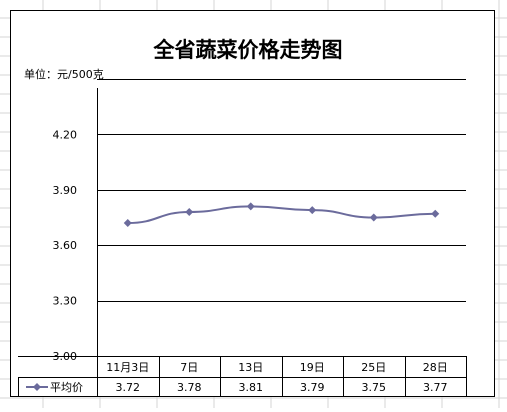 This screenshot has height=412, width=507. I want to click on data-table-value: 3.75, so click(374, 387).